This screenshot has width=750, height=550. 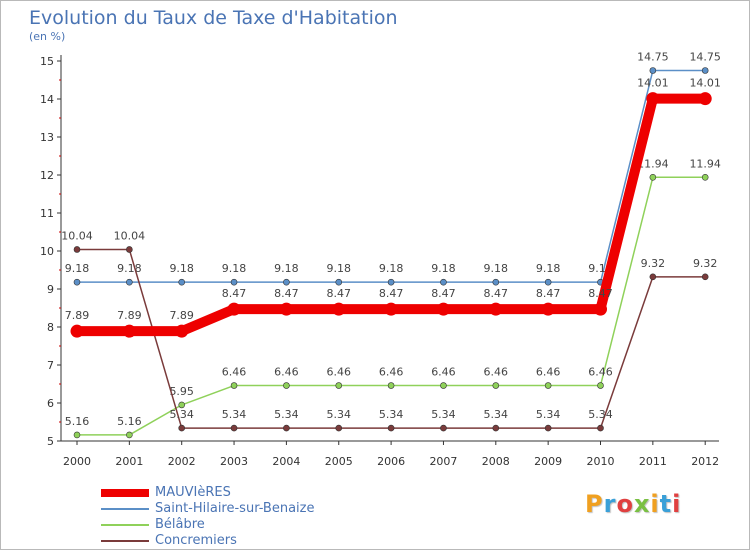 I want to click on y-tick-label: 14, so click(x=47, y=99).